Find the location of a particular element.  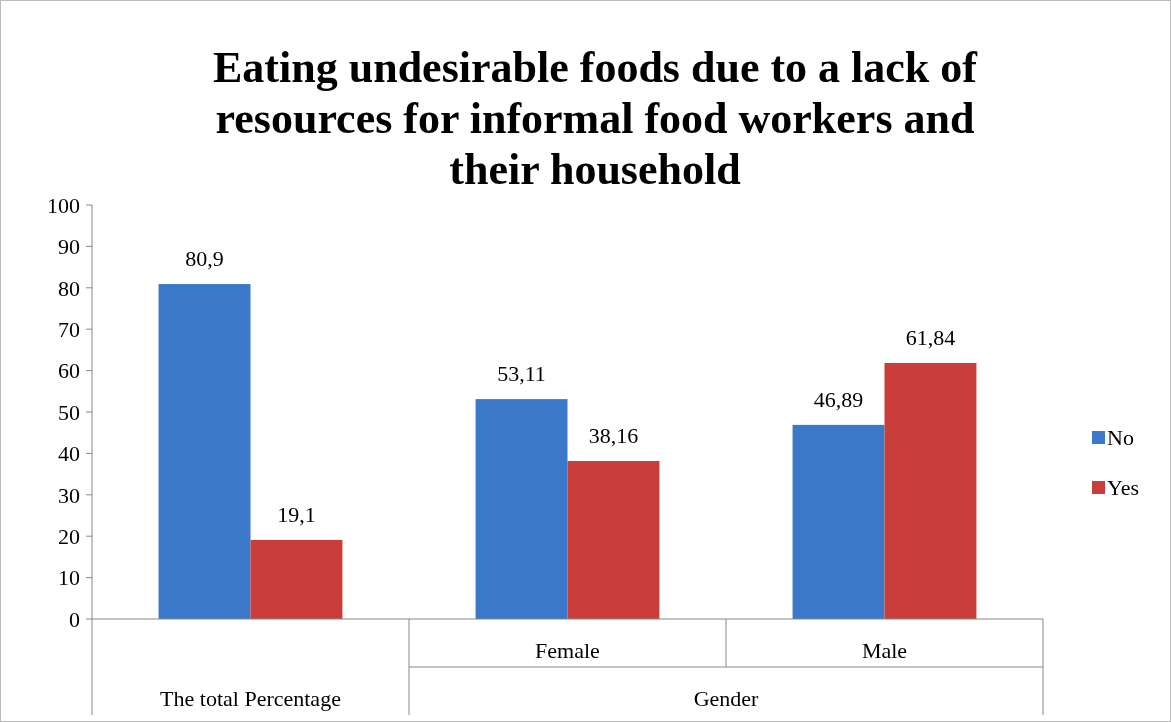

y-tick-label: 100 is located at coordinates (63, 205).